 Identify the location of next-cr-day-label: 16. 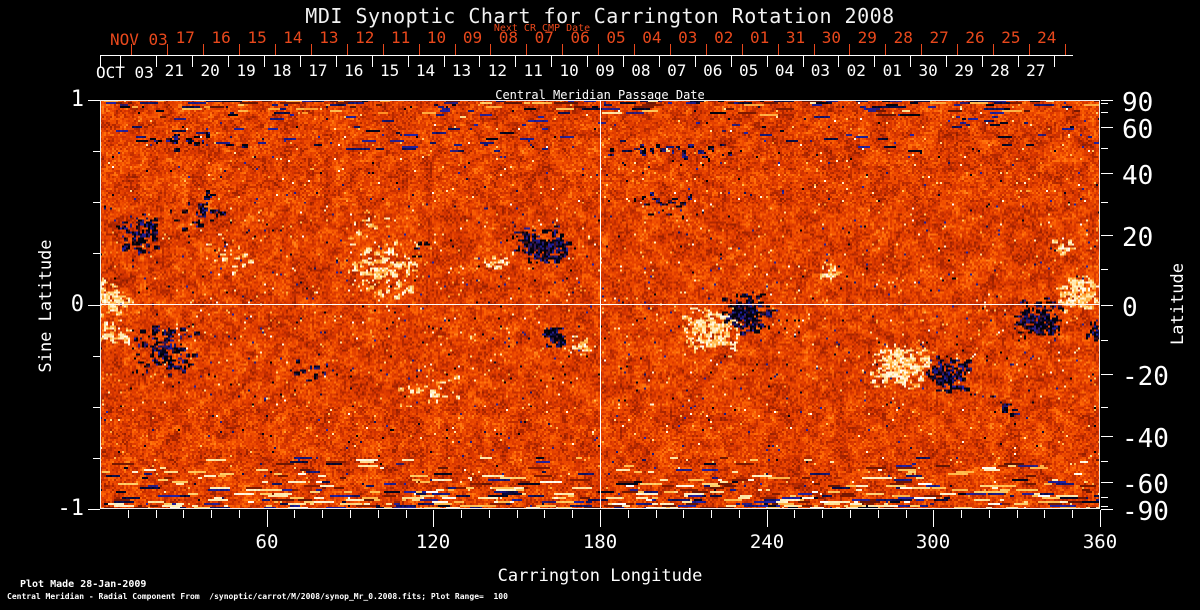
(221, 37).